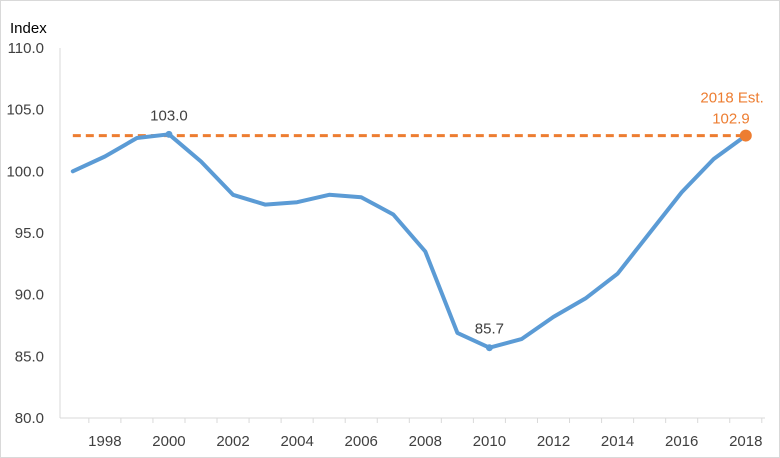 The width and height of the screenshot is (780, 458). Describe the element at coordinates (232, 441) in the screenshot. I see `x-tick-label: 2002` at that location.